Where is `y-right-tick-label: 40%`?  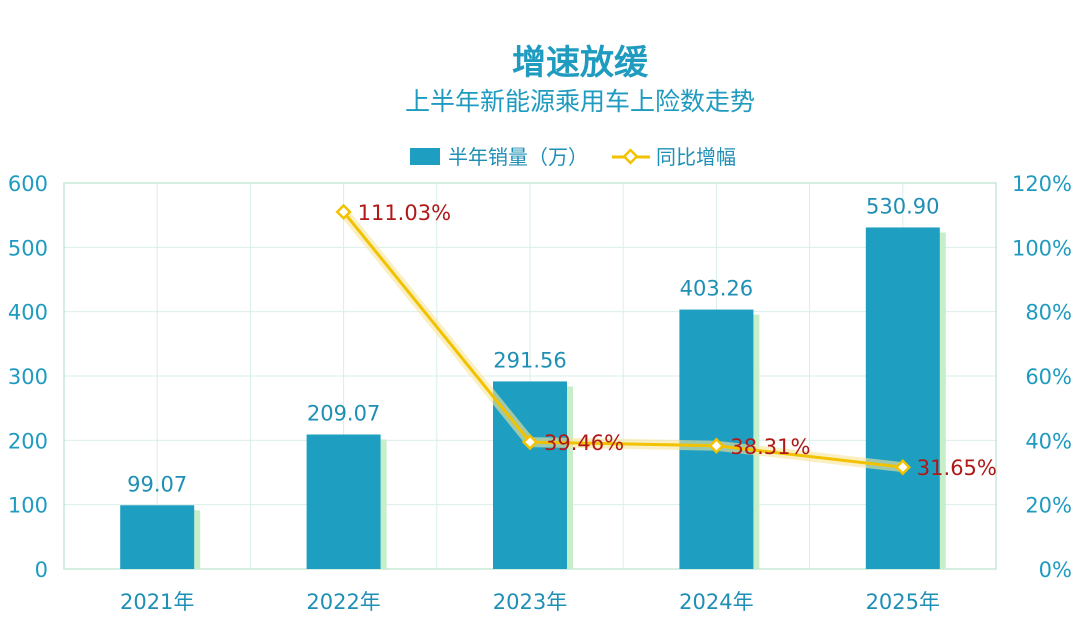 y-right-tick-label: 40% is located at coordinates (1048, 441).